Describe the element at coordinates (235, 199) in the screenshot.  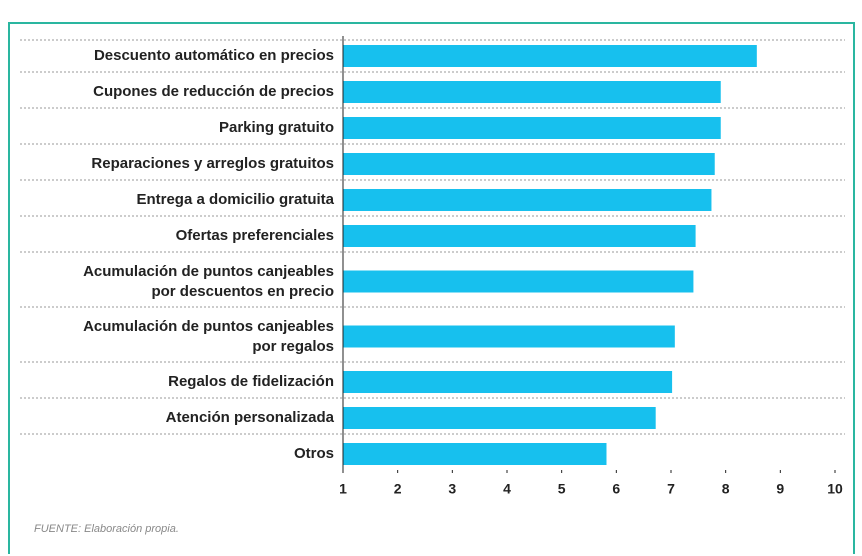
I see `category-label: Entrega a domicilio gratuita` at that location.